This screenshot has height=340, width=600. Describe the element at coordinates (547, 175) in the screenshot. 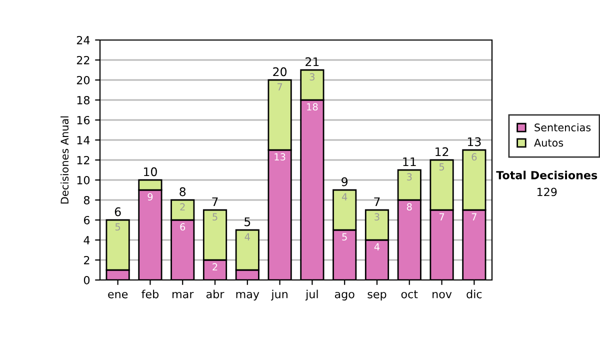

I see `text: Total Decisiones` at that location.